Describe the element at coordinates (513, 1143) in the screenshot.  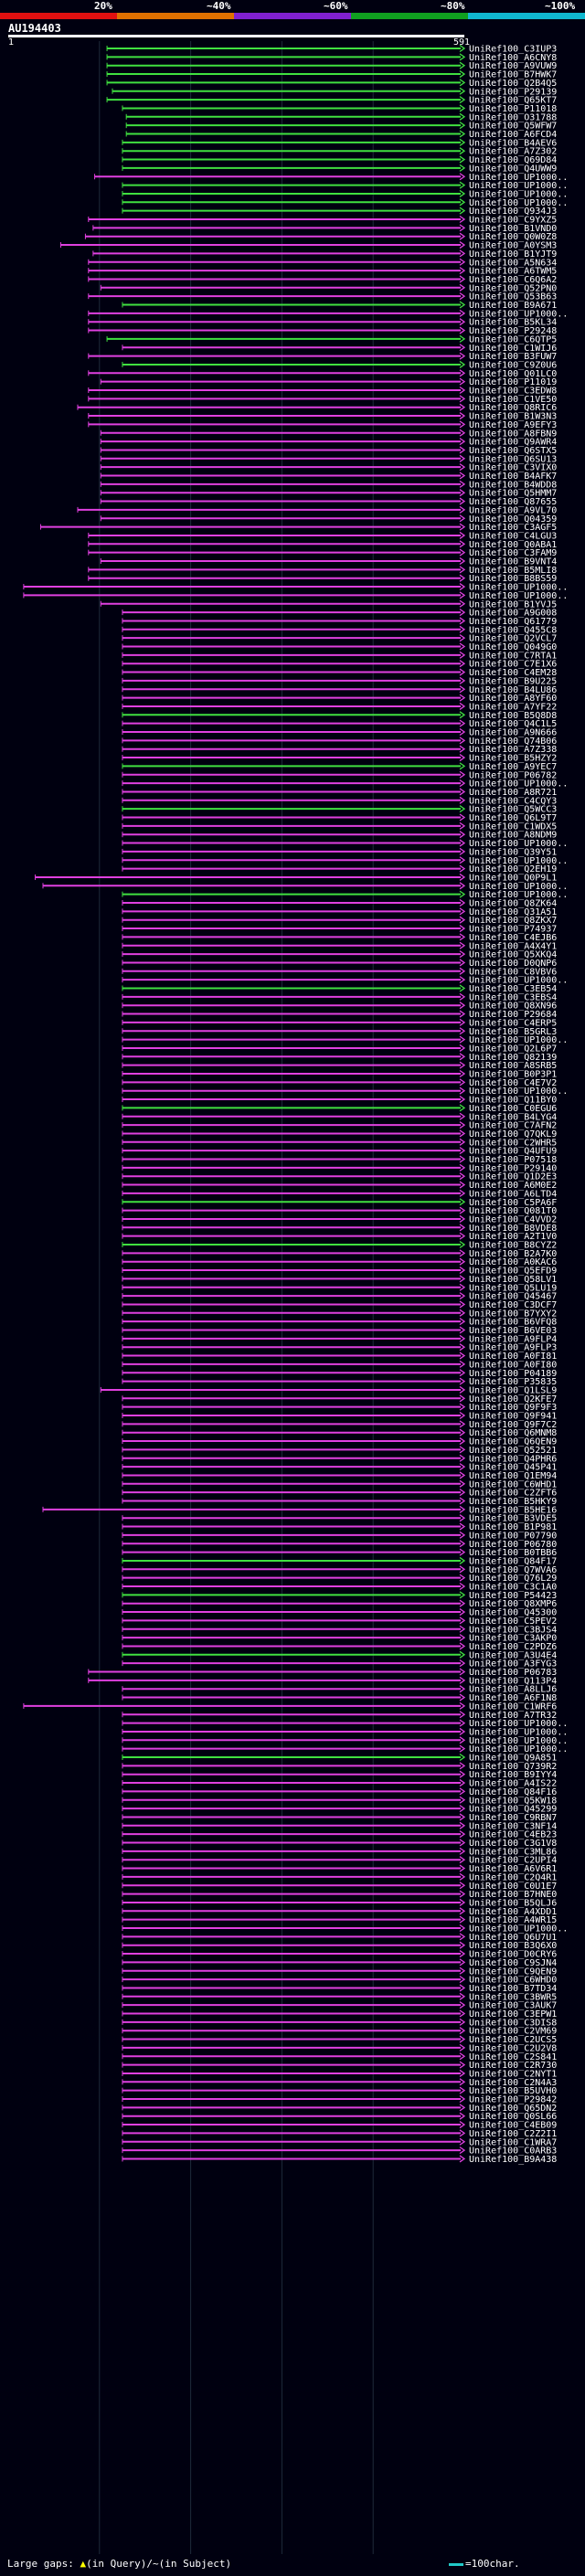
I see `hit-label: UniRef100_C2WHR5` at that location.